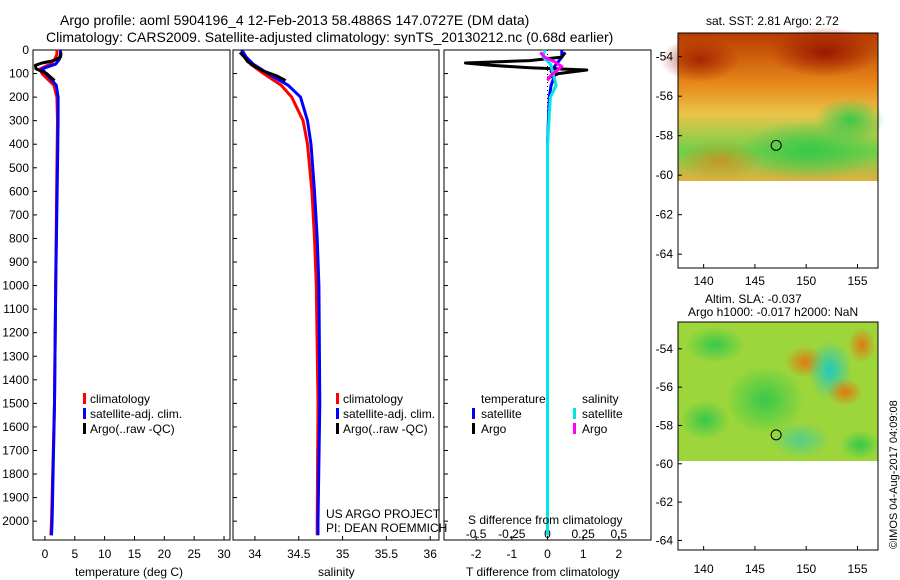  I want to click on x-tick-label: -2, so click(476, 554).